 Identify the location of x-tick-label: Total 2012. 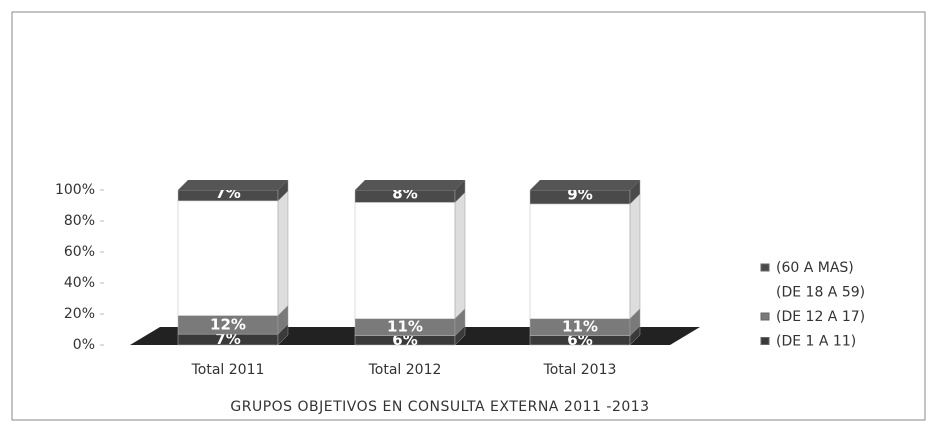
(405, 370).